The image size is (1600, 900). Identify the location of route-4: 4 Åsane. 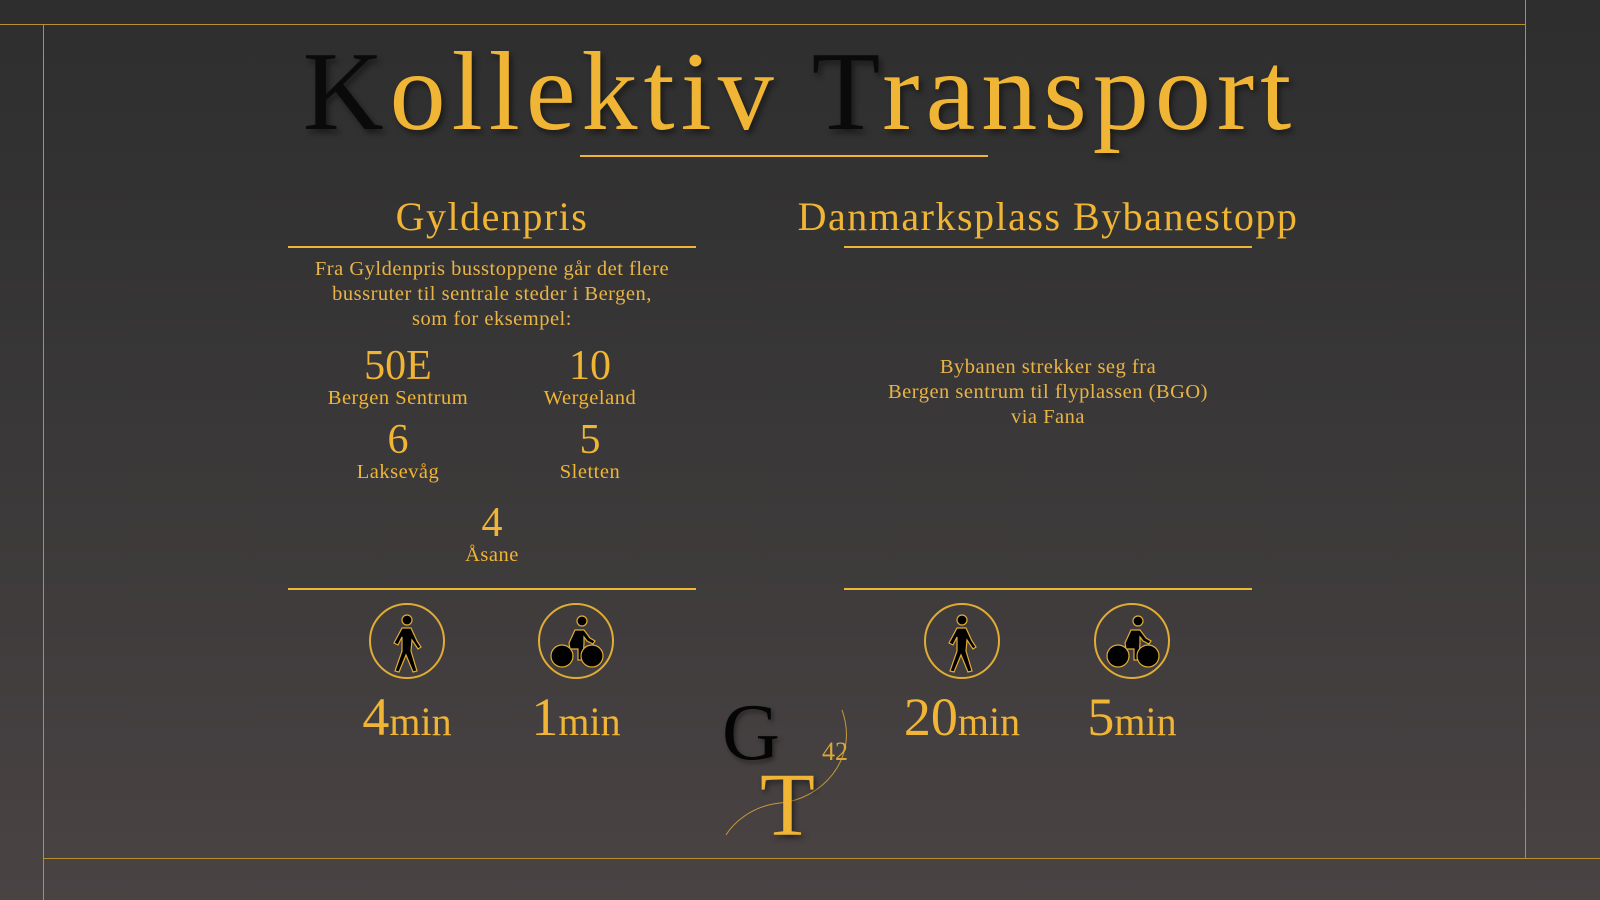
(492, 534).